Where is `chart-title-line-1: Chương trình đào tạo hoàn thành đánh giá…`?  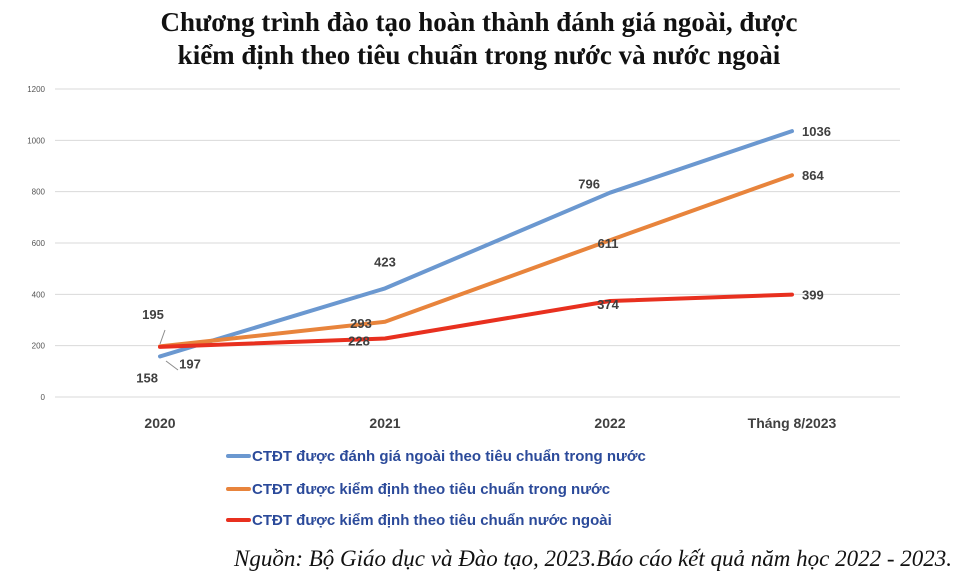 chart-title-line-1: Chương trình đào tạo hoàn thành đánh giá… is located at coordinates (479, 22).